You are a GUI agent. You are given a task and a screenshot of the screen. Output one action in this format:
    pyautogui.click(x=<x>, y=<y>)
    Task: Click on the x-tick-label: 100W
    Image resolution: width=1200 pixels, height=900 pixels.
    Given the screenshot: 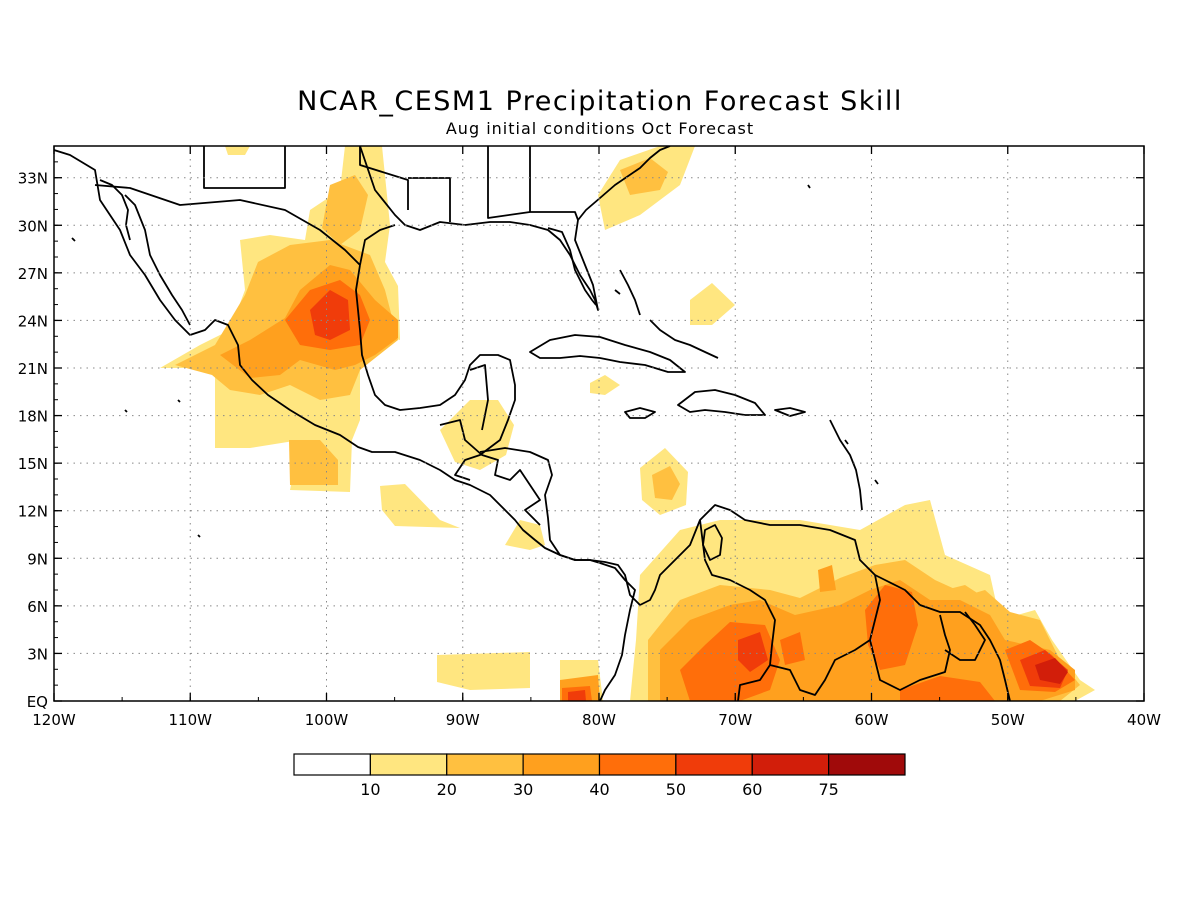 What is the action you would take?
    pyautogui.click(x=327, y=720)
    